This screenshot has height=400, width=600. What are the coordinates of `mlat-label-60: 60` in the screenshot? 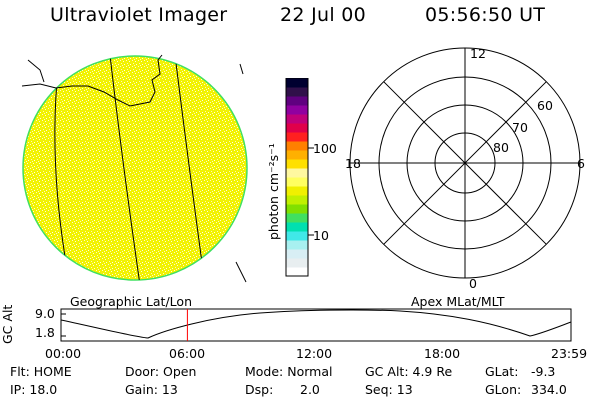 It's located at (545, 105).